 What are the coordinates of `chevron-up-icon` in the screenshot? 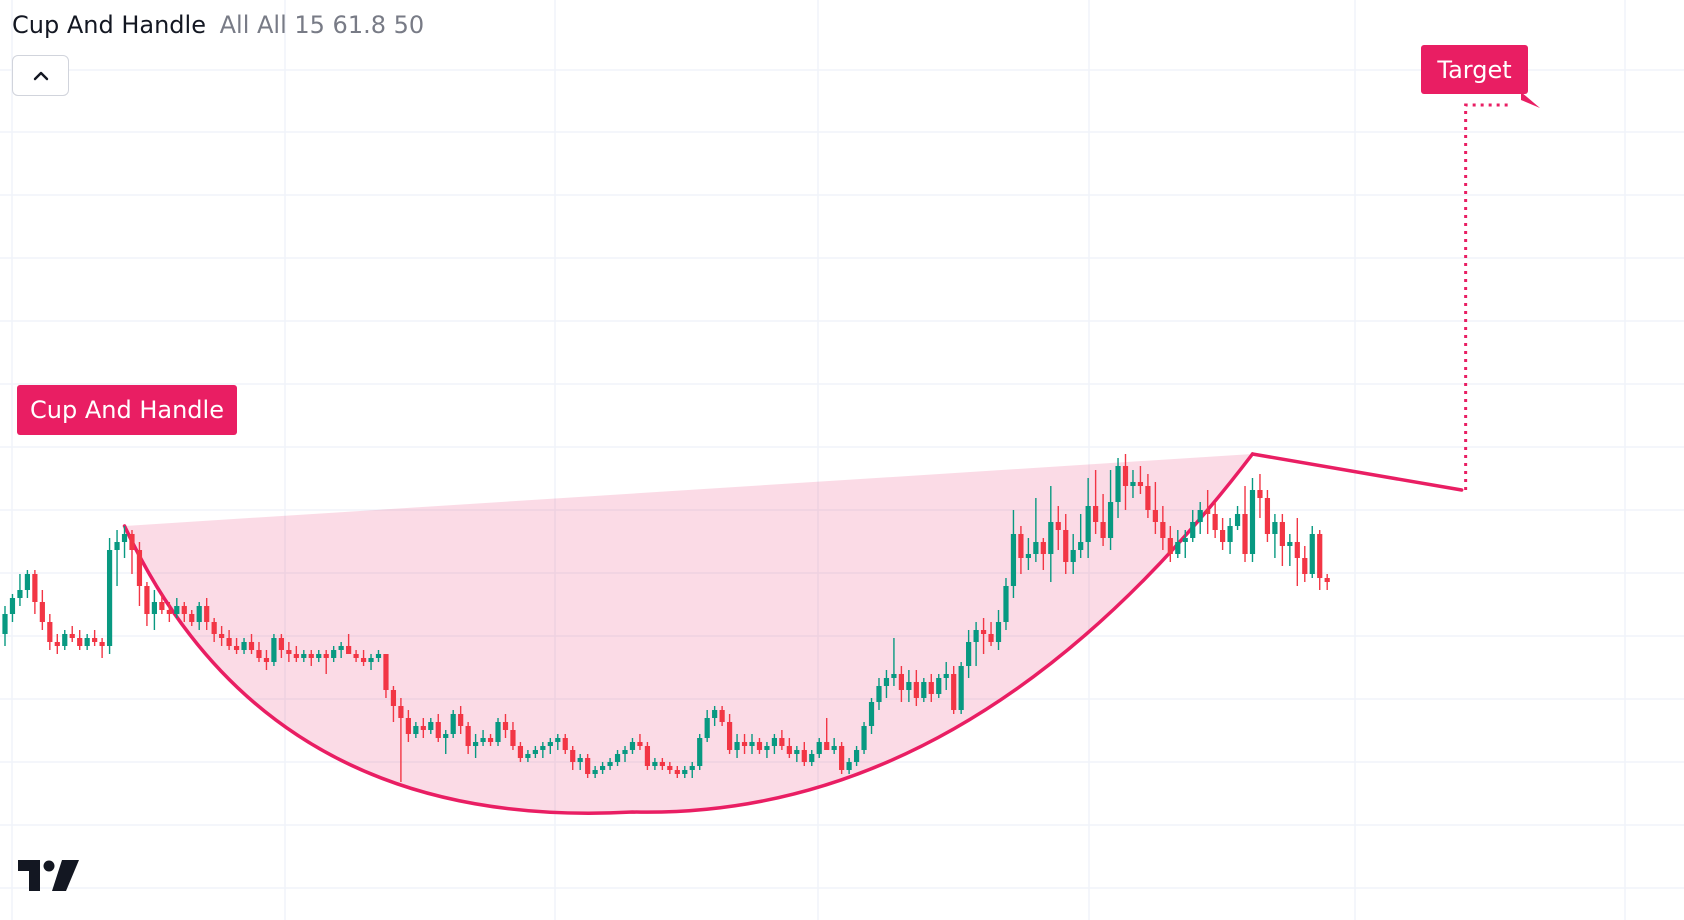 It's located at (40, 75).